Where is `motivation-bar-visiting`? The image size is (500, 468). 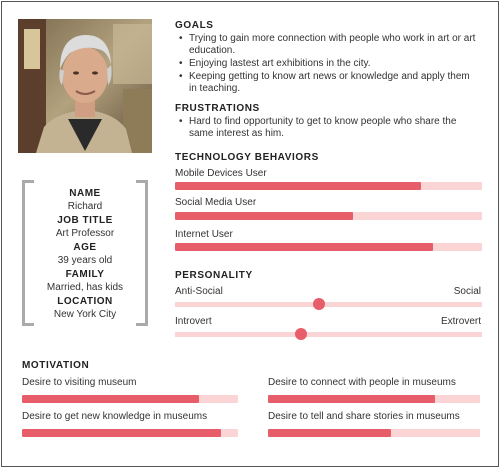
motivation-bar-visiting is located at coordinates (130, 399).